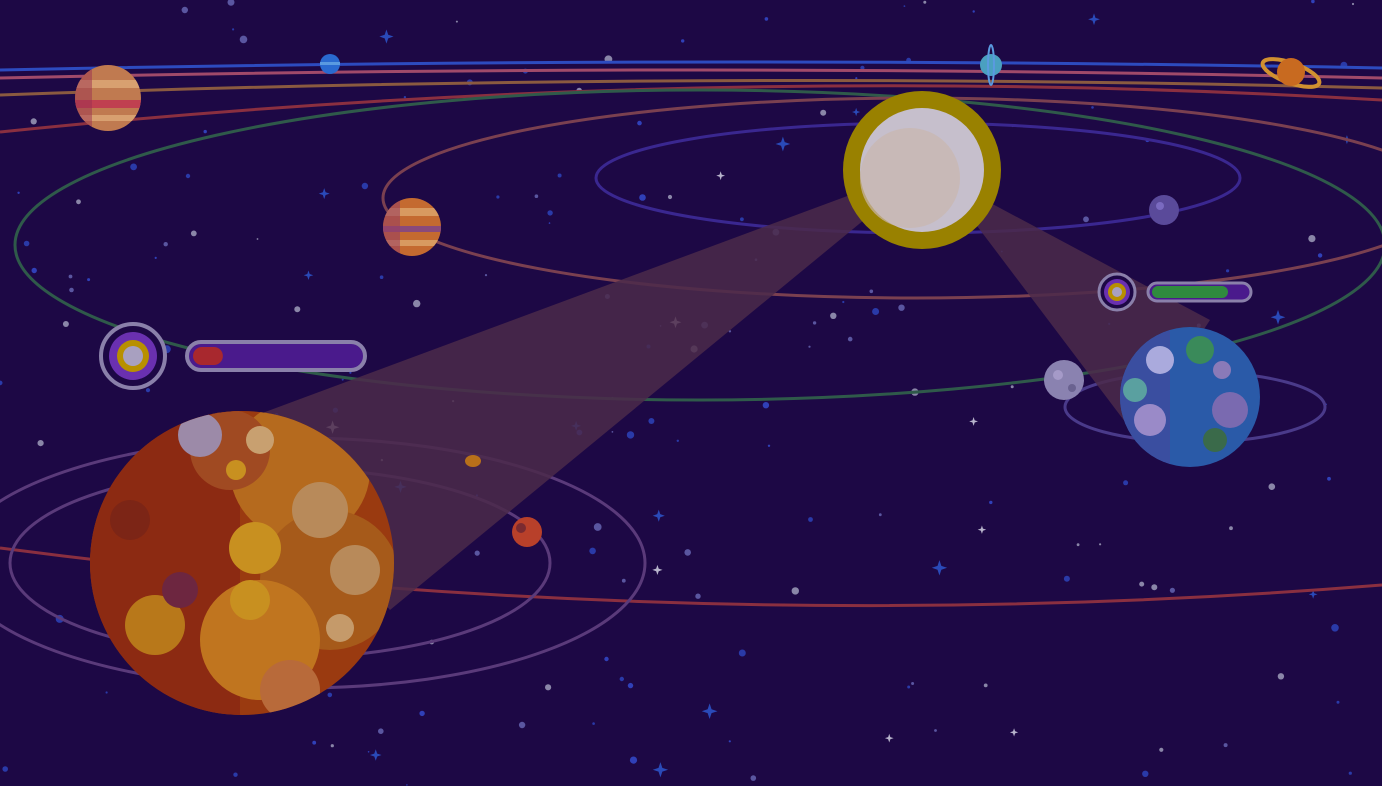 This screenshot has height=786, width=1382. I want to click on saturn-planet-icon, so click(1291, 73).